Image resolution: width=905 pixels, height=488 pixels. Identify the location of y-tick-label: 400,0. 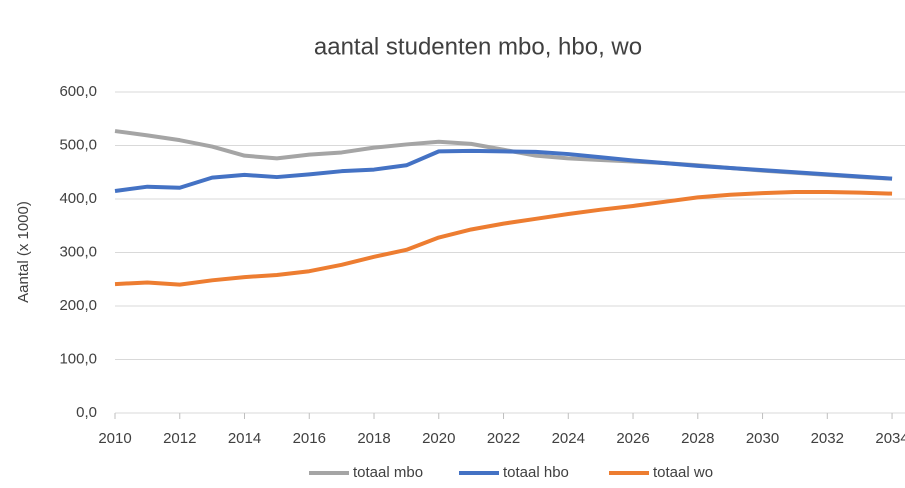
(78, 198).